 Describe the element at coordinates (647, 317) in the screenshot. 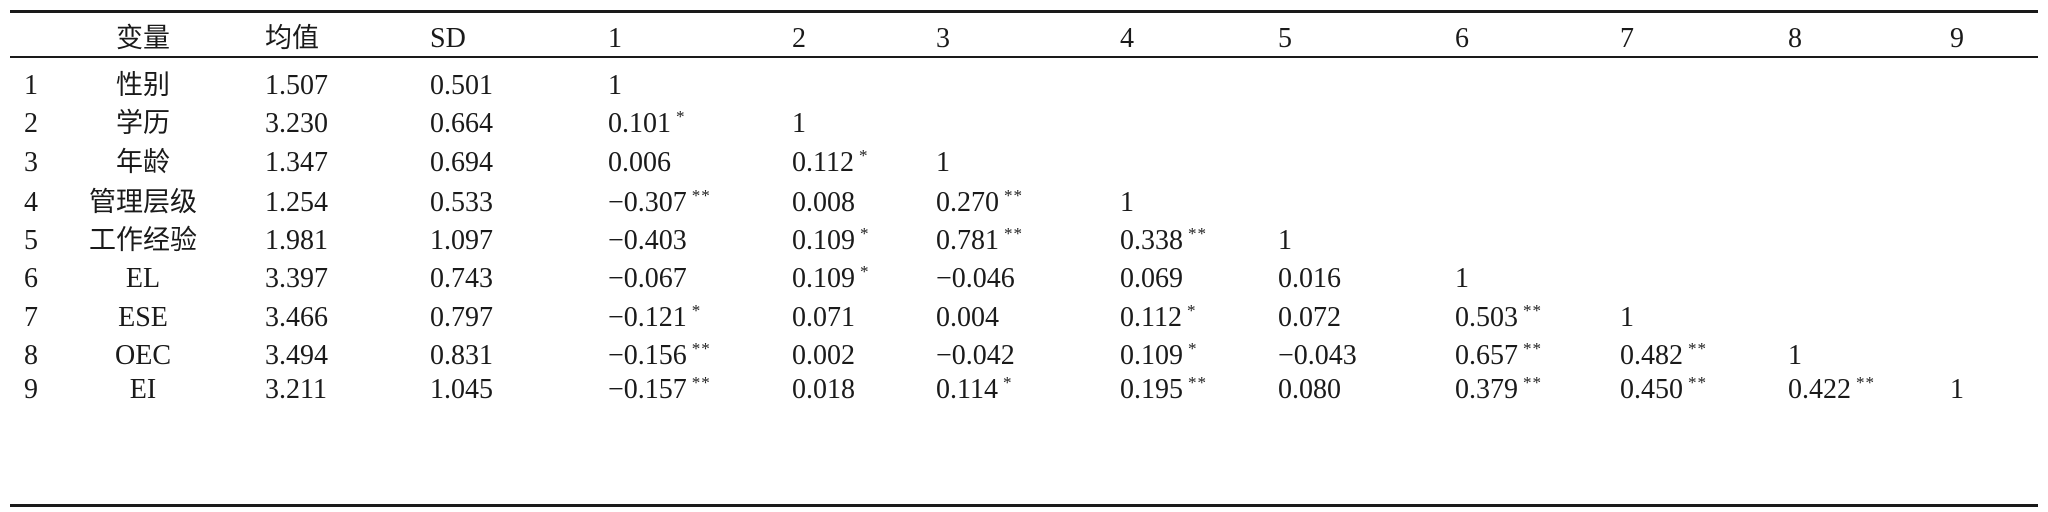

I see `correlation-value: −0.121` at that location.